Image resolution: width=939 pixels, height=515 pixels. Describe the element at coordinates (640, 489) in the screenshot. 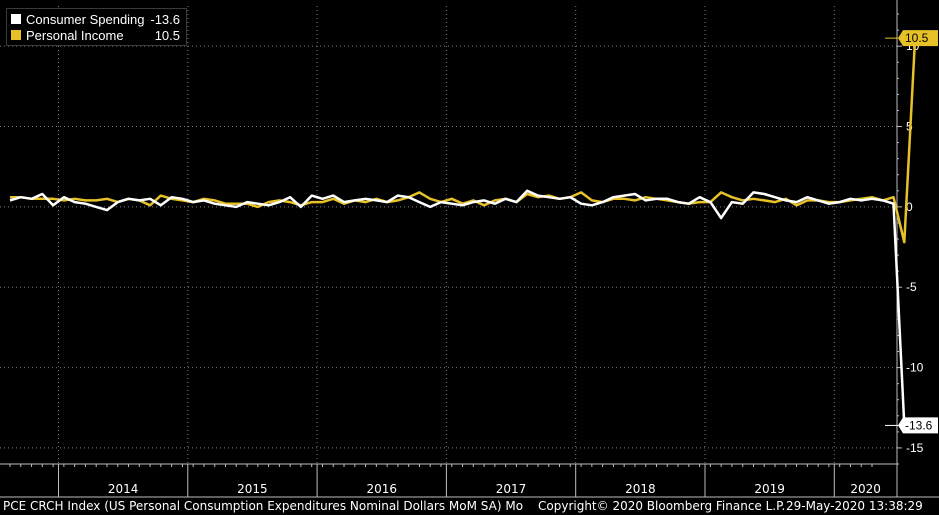

I see `x-tick-label: 2018` at that location.